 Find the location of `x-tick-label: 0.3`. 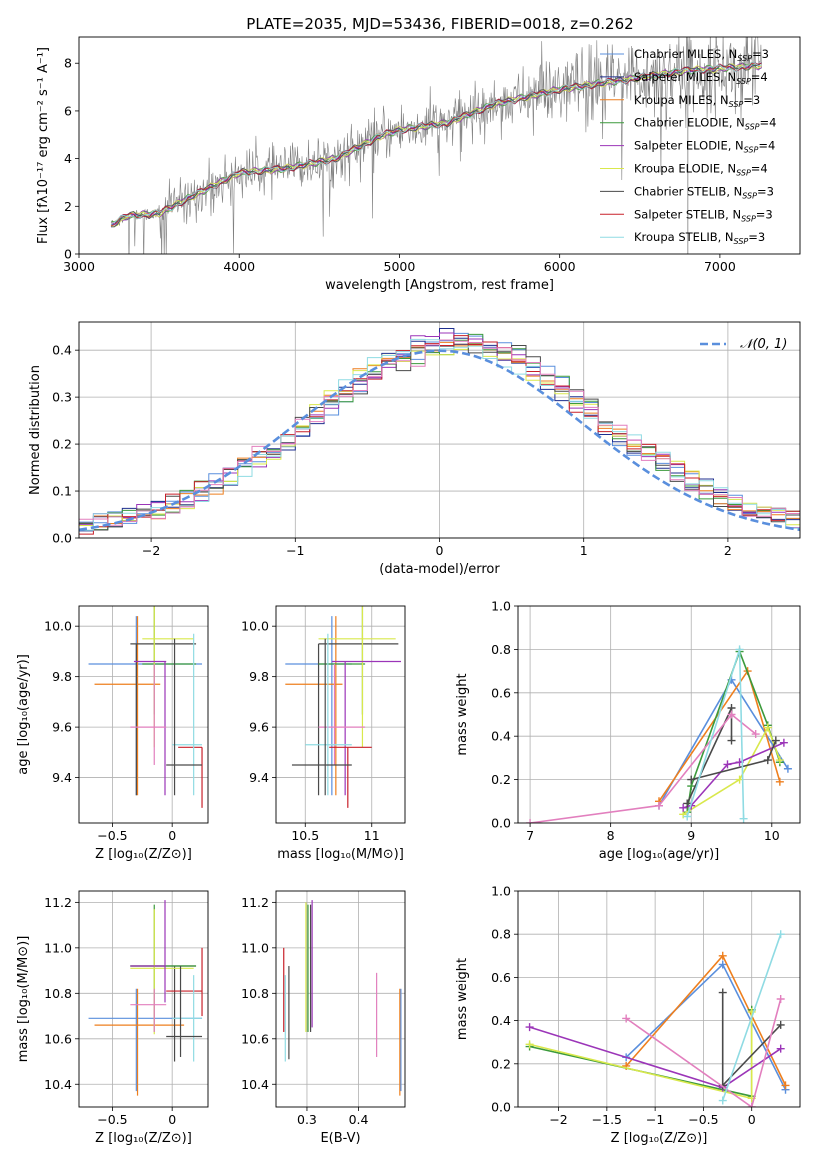

x-tick-label: 0.3 is located at coordinates (307, 1119).